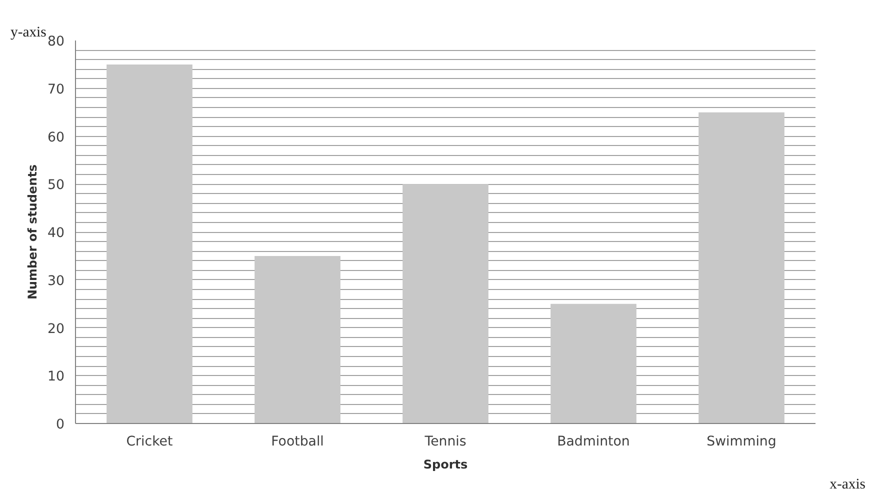  What do you see at coordinates (741, 442) in the screenshot?
I see `x-tick-label: Swimming` at bounding box center [741, 442].